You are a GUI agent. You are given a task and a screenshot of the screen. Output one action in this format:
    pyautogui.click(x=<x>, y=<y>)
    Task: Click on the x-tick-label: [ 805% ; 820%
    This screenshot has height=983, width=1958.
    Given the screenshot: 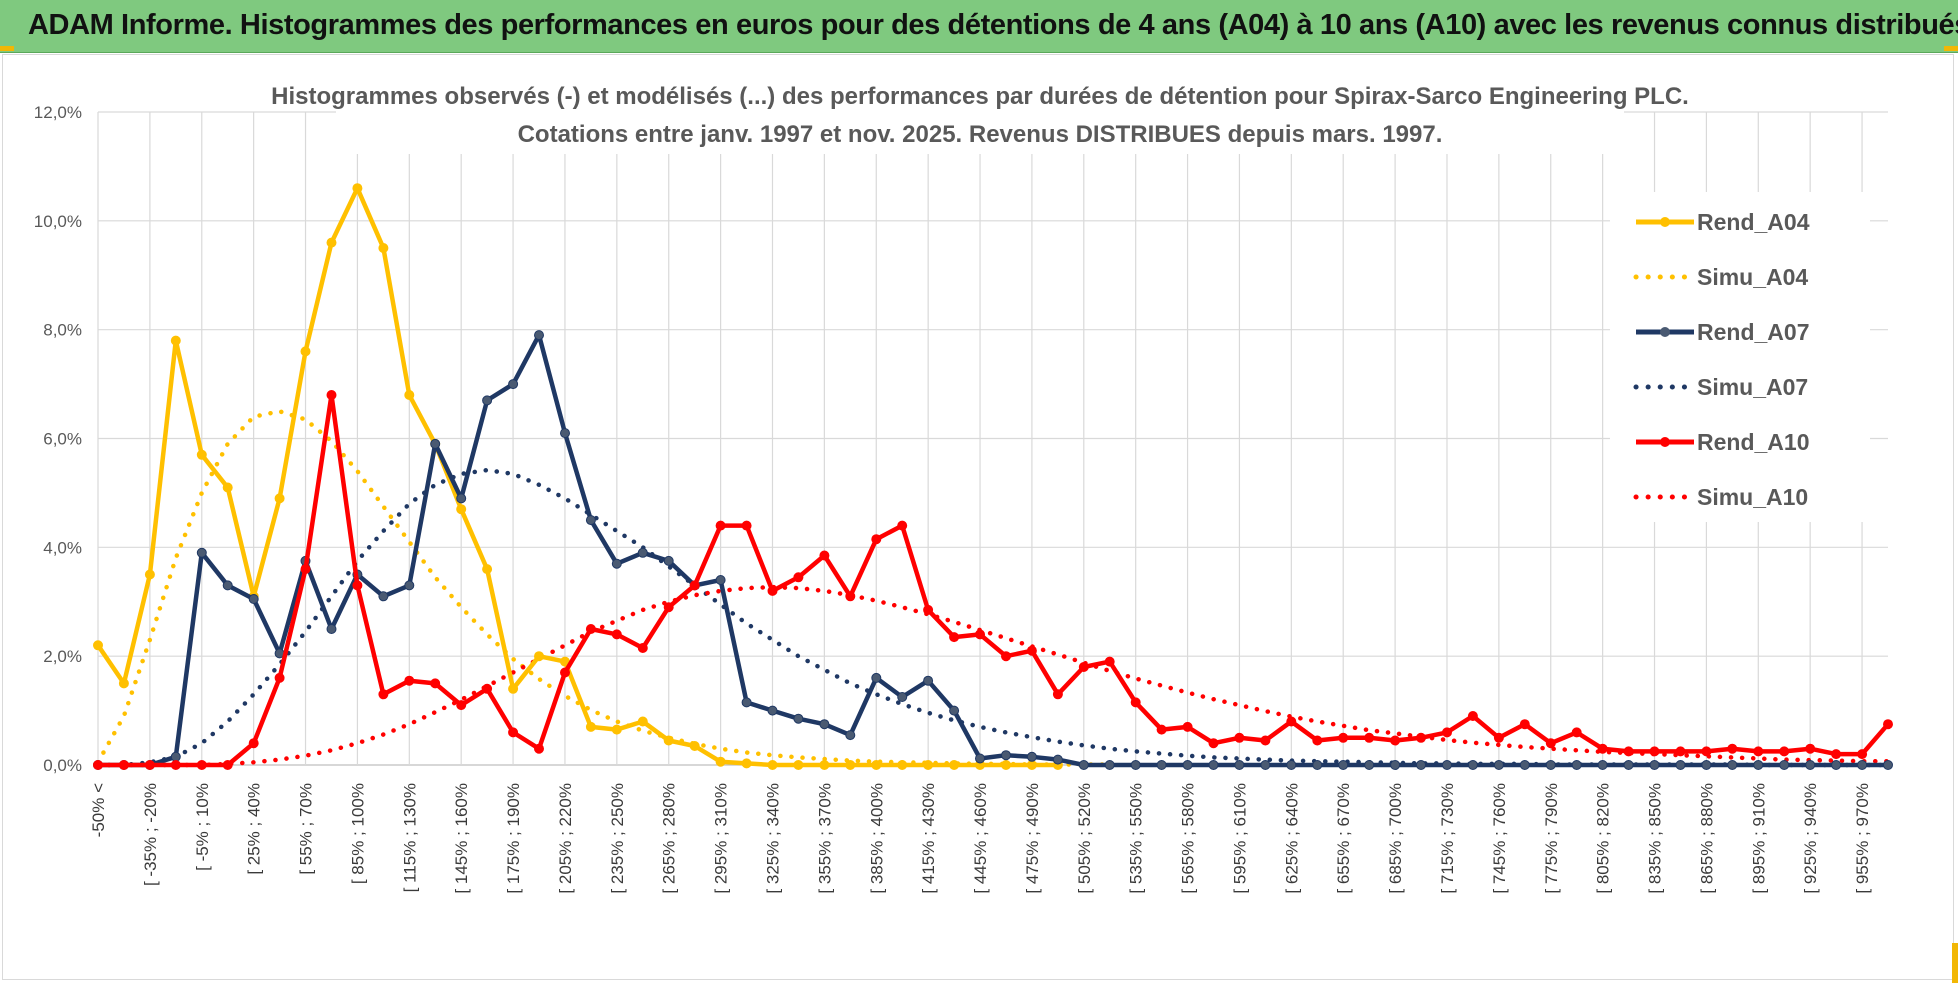 What is the action you would take?
    pyautogui.click(x=1603, y=838)
    